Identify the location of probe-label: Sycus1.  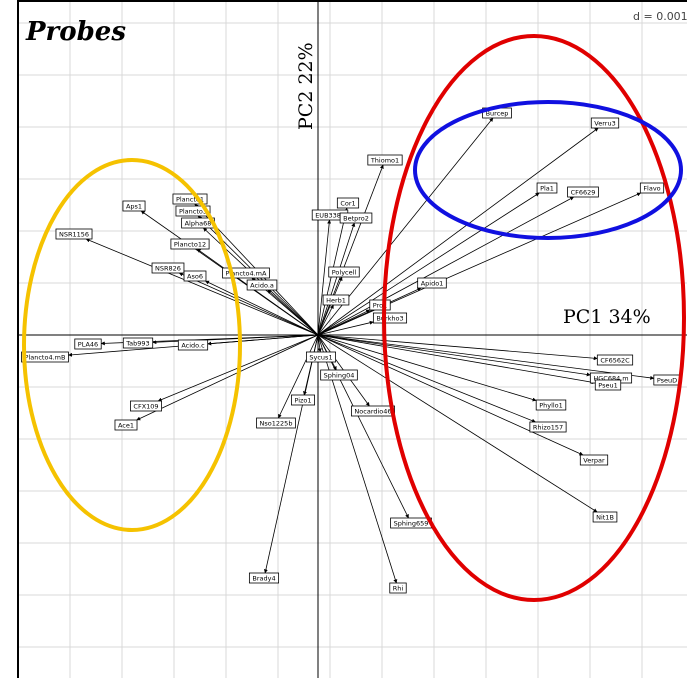
(320, 358).